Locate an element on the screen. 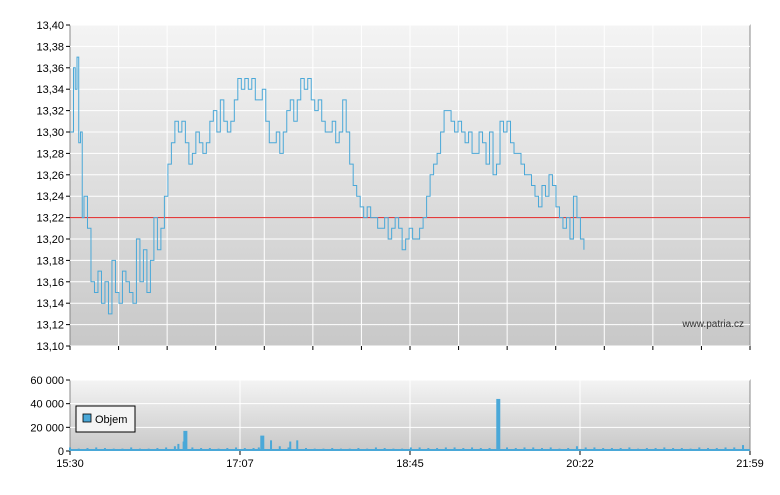 The height and width of the screenshot is (495, 780). volume-x-tick-label: 18:45 is located at coordinates (410, 464).